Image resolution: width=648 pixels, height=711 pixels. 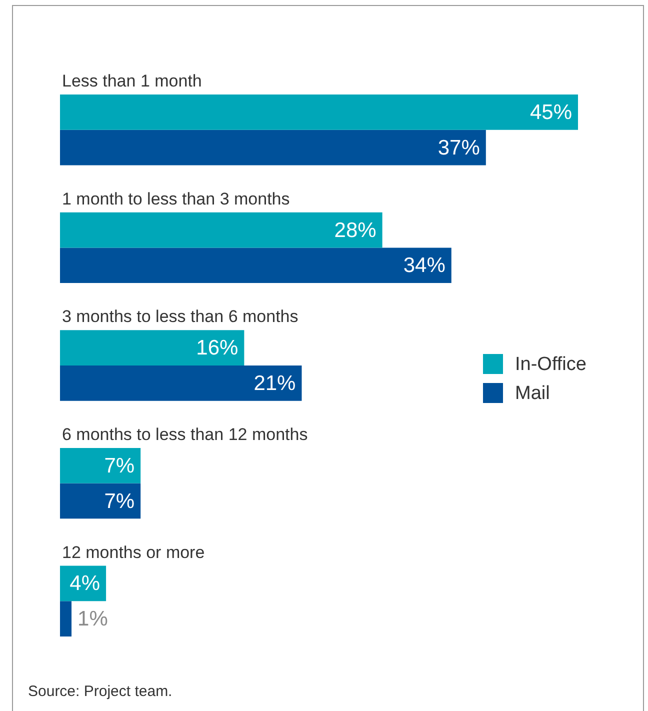 I want to click on data-label: 37%, so click(x=459, y=148).